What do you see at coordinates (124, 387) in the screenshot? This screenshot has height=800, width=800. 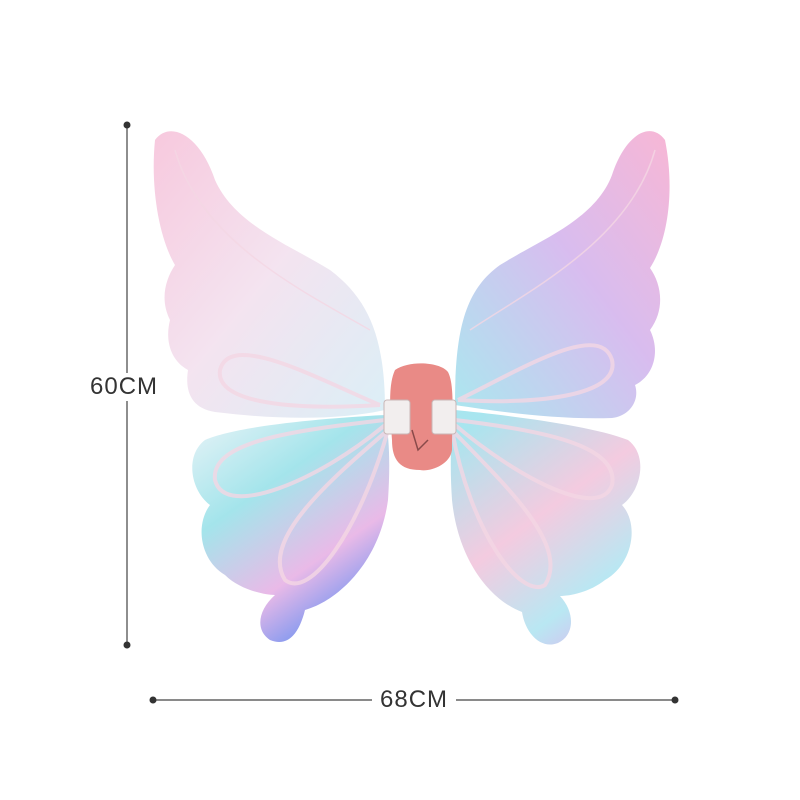 I see `height-label: 60CM` at bounding box center [124, 387].